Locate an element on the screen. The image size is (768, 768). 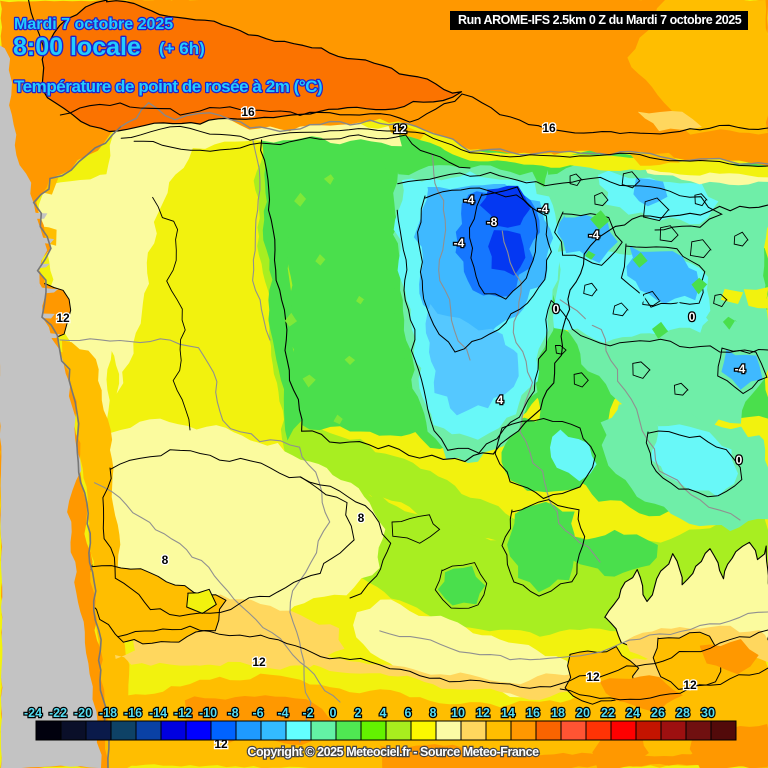
svg-text: Mardi 7 octobre 2025 is located at coordinates (93, 24).